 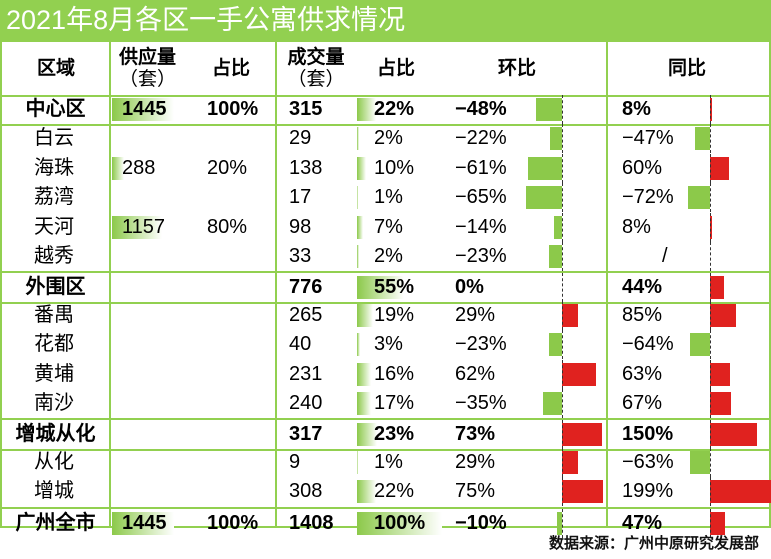 I want to click on deal-cell: 315, so click(x=306, y=109).